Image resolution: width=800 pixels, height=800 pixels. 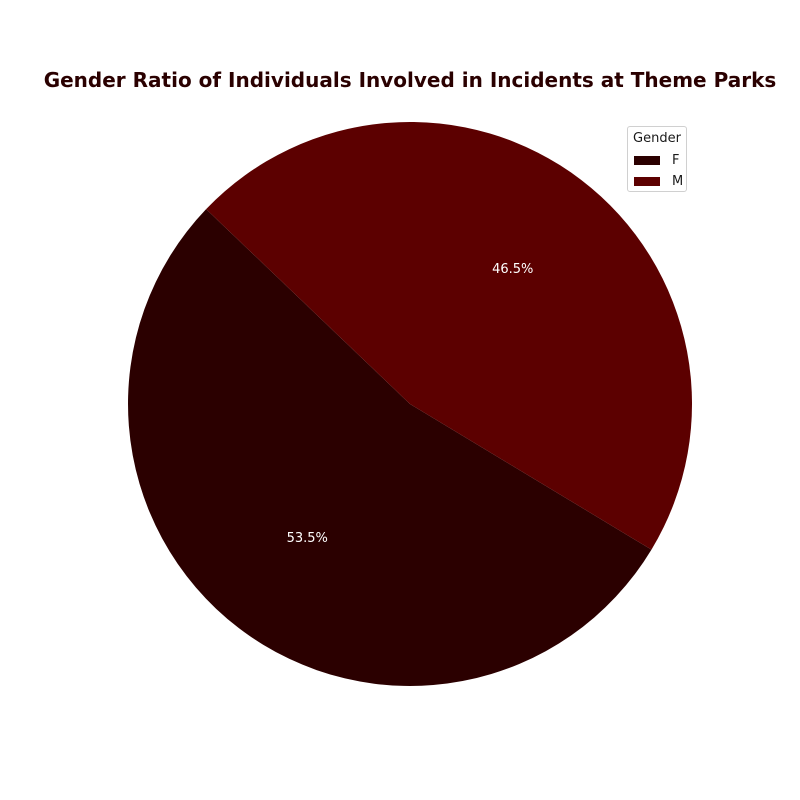 I want to click on legend: Gender F M, so click(x=657, y=159).